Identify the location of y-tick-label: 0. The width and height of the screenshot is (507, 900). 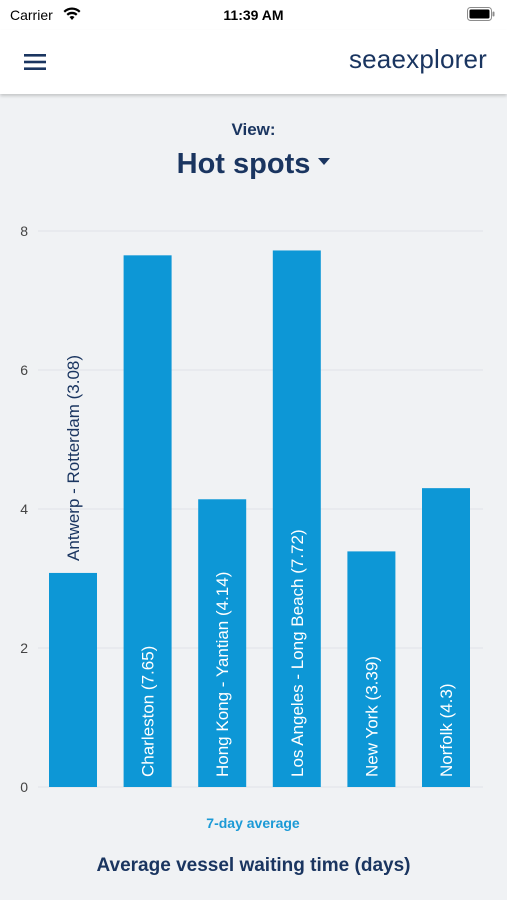
(24, 787).